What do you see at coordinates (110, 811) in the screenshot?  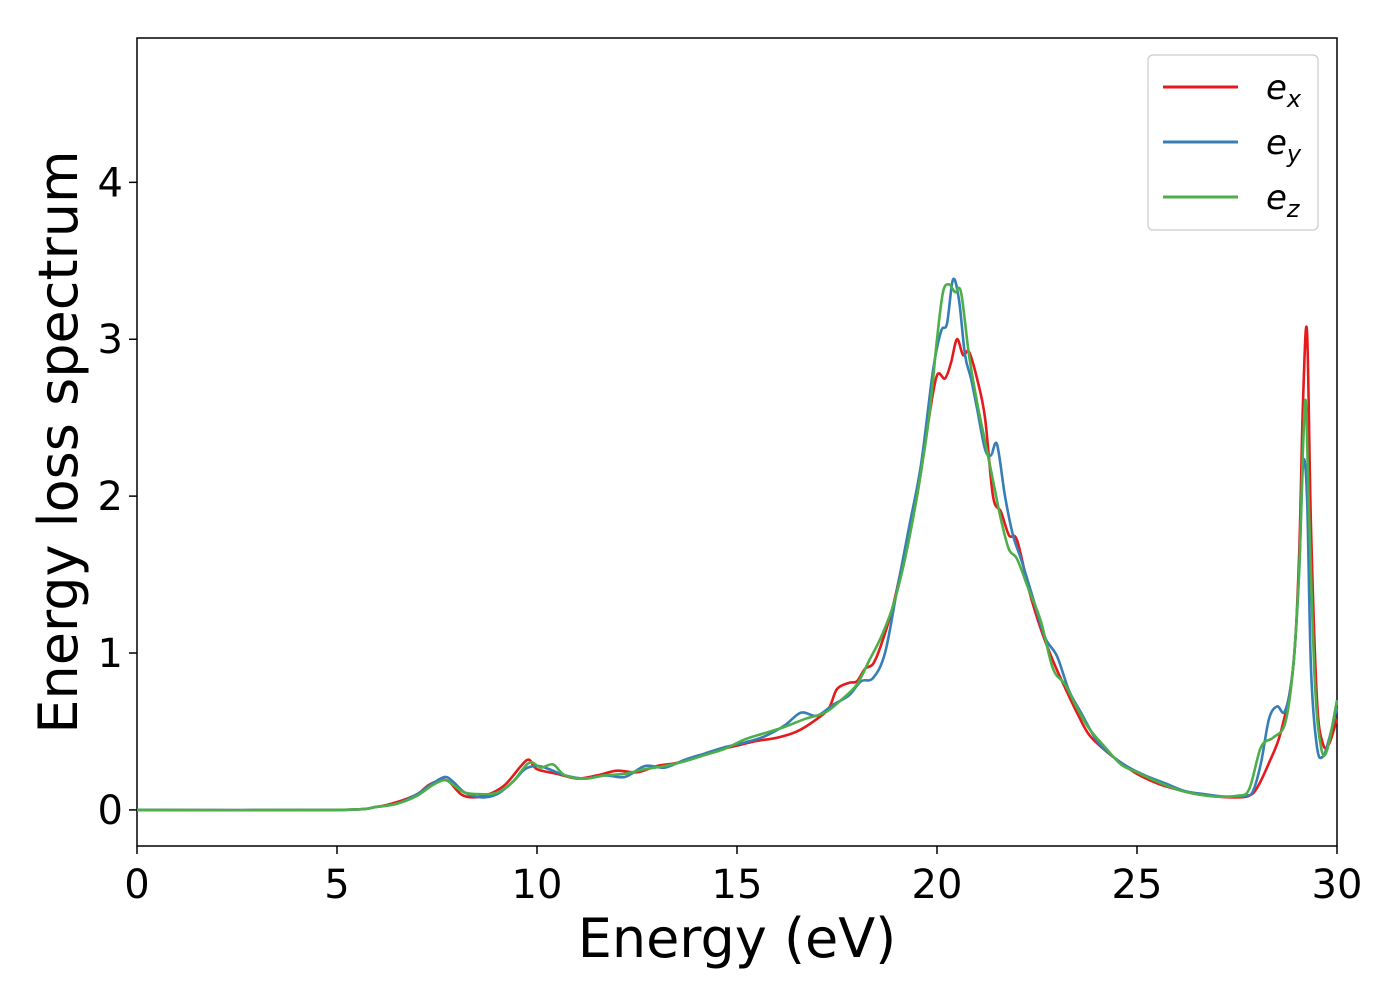 I see `y-tick-label: 0` at bounding box center [110, 811].